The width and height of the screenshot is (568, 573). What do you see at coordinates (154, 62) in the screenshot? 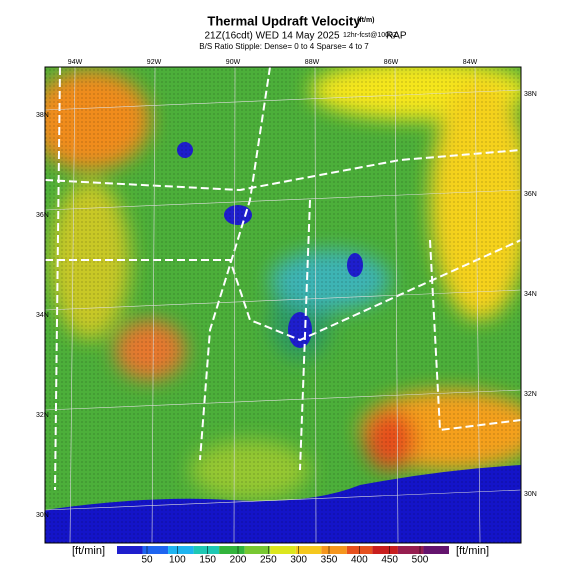
I see `longitude-label: 92W` at bounding box center [154, 62].